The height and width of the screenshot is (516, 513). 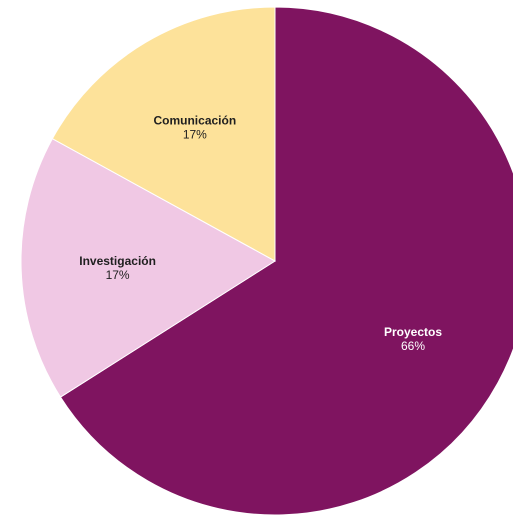 What do you see at coordinates (413, 332) in the screenshot?
I see `slice-label: Proyectos` at bounding box center [413, 332].